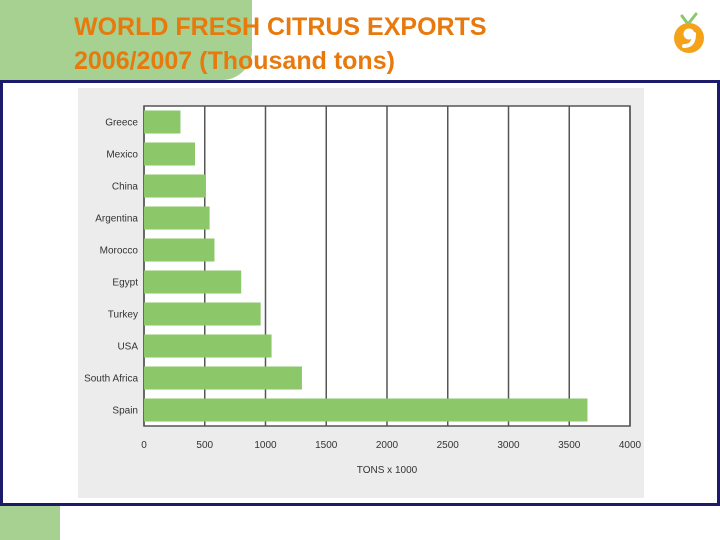  Describe the element at coordinates (125, 187) in the screenshot. I see `category-label-china: China` at that location.